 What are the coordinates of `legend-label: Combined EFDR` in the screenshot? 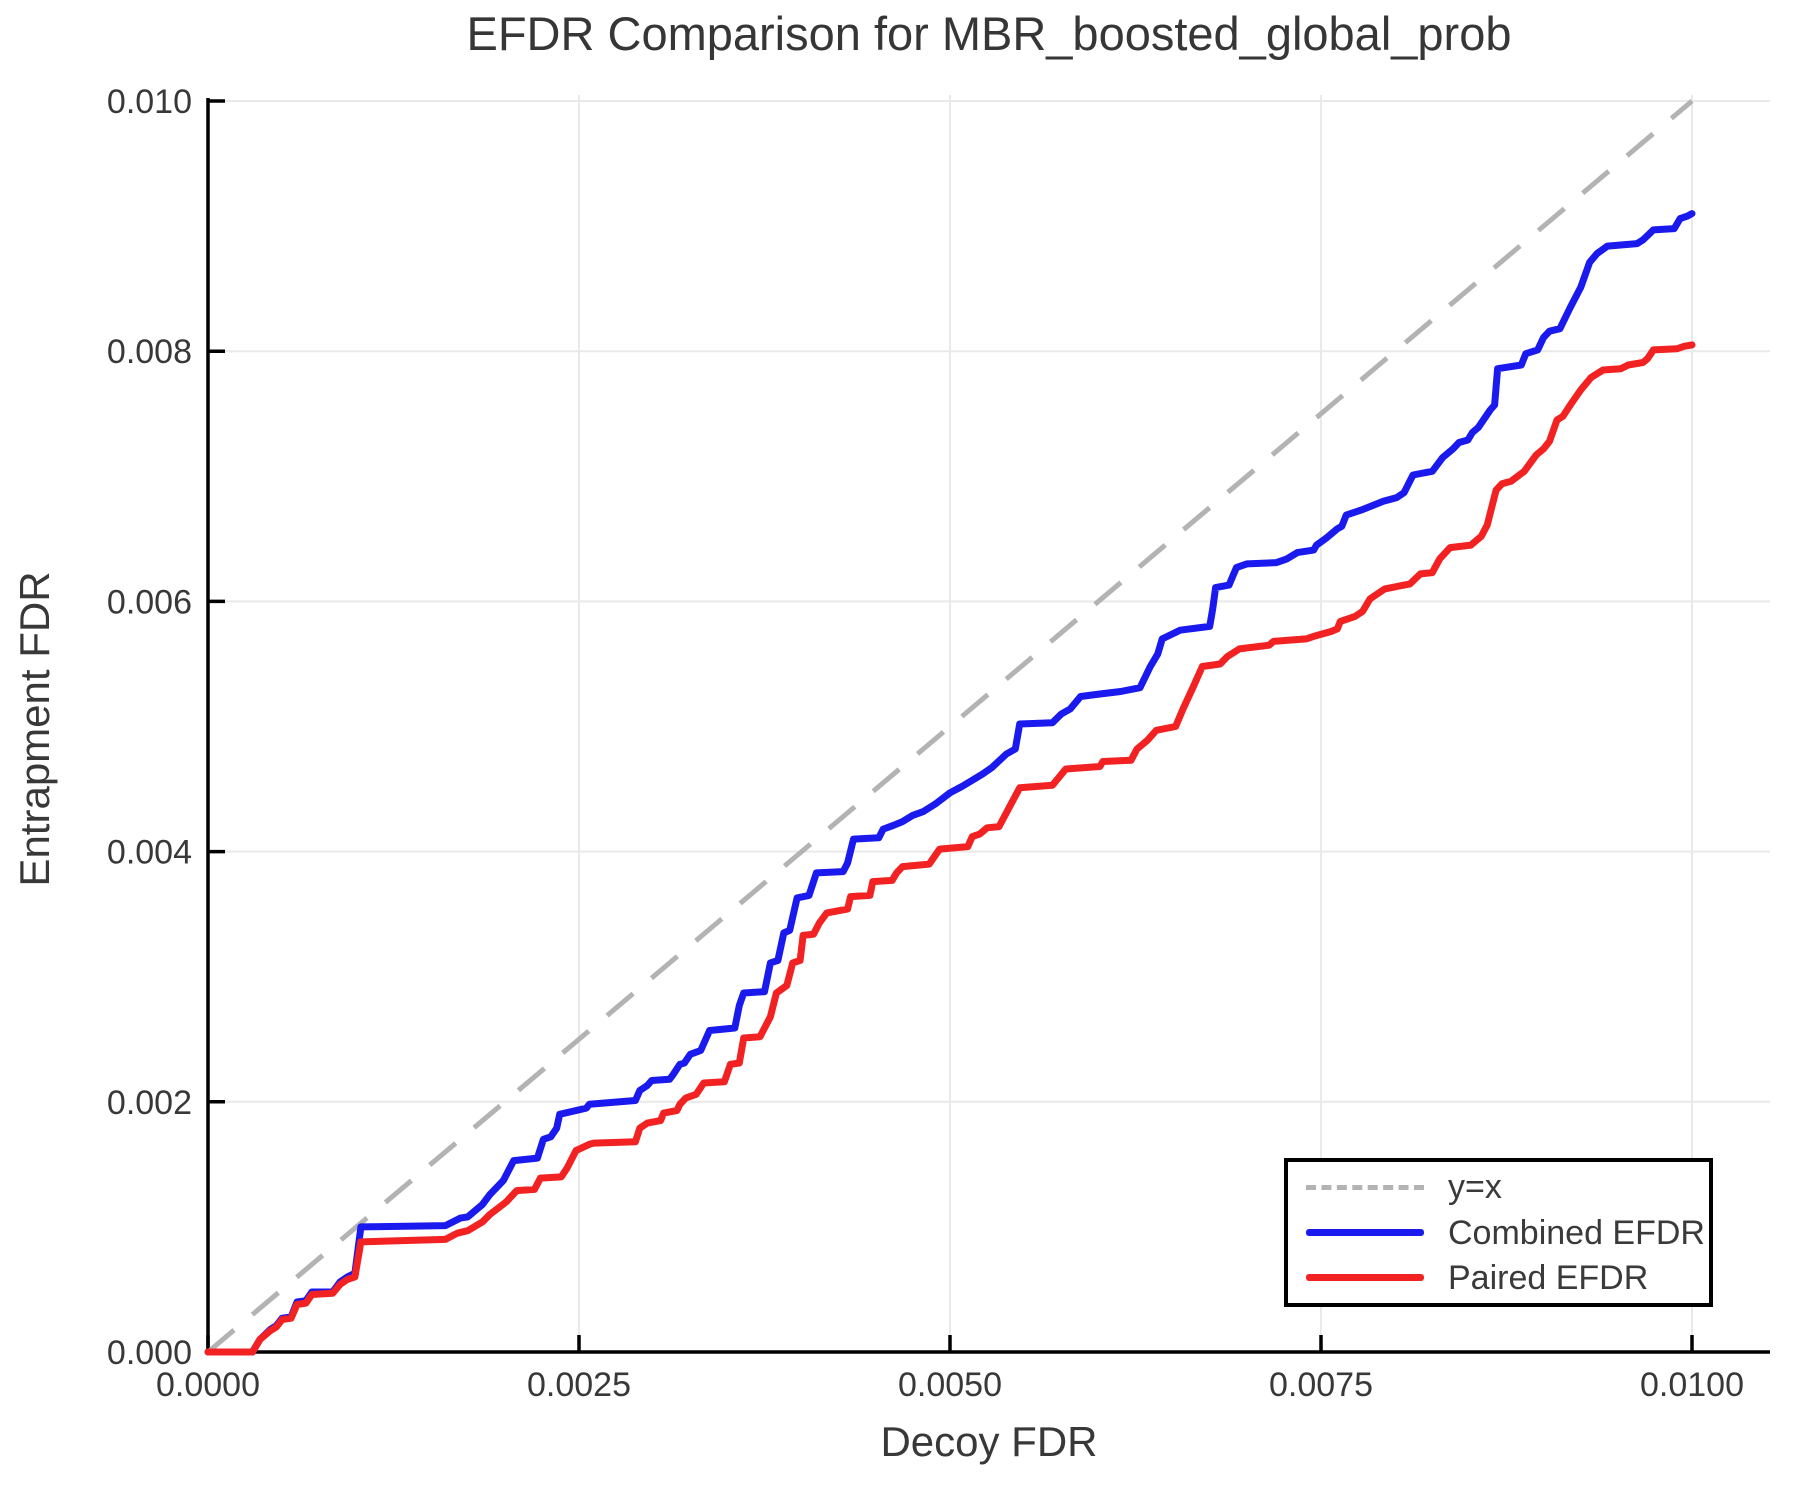 It's located at (1576, 1232).